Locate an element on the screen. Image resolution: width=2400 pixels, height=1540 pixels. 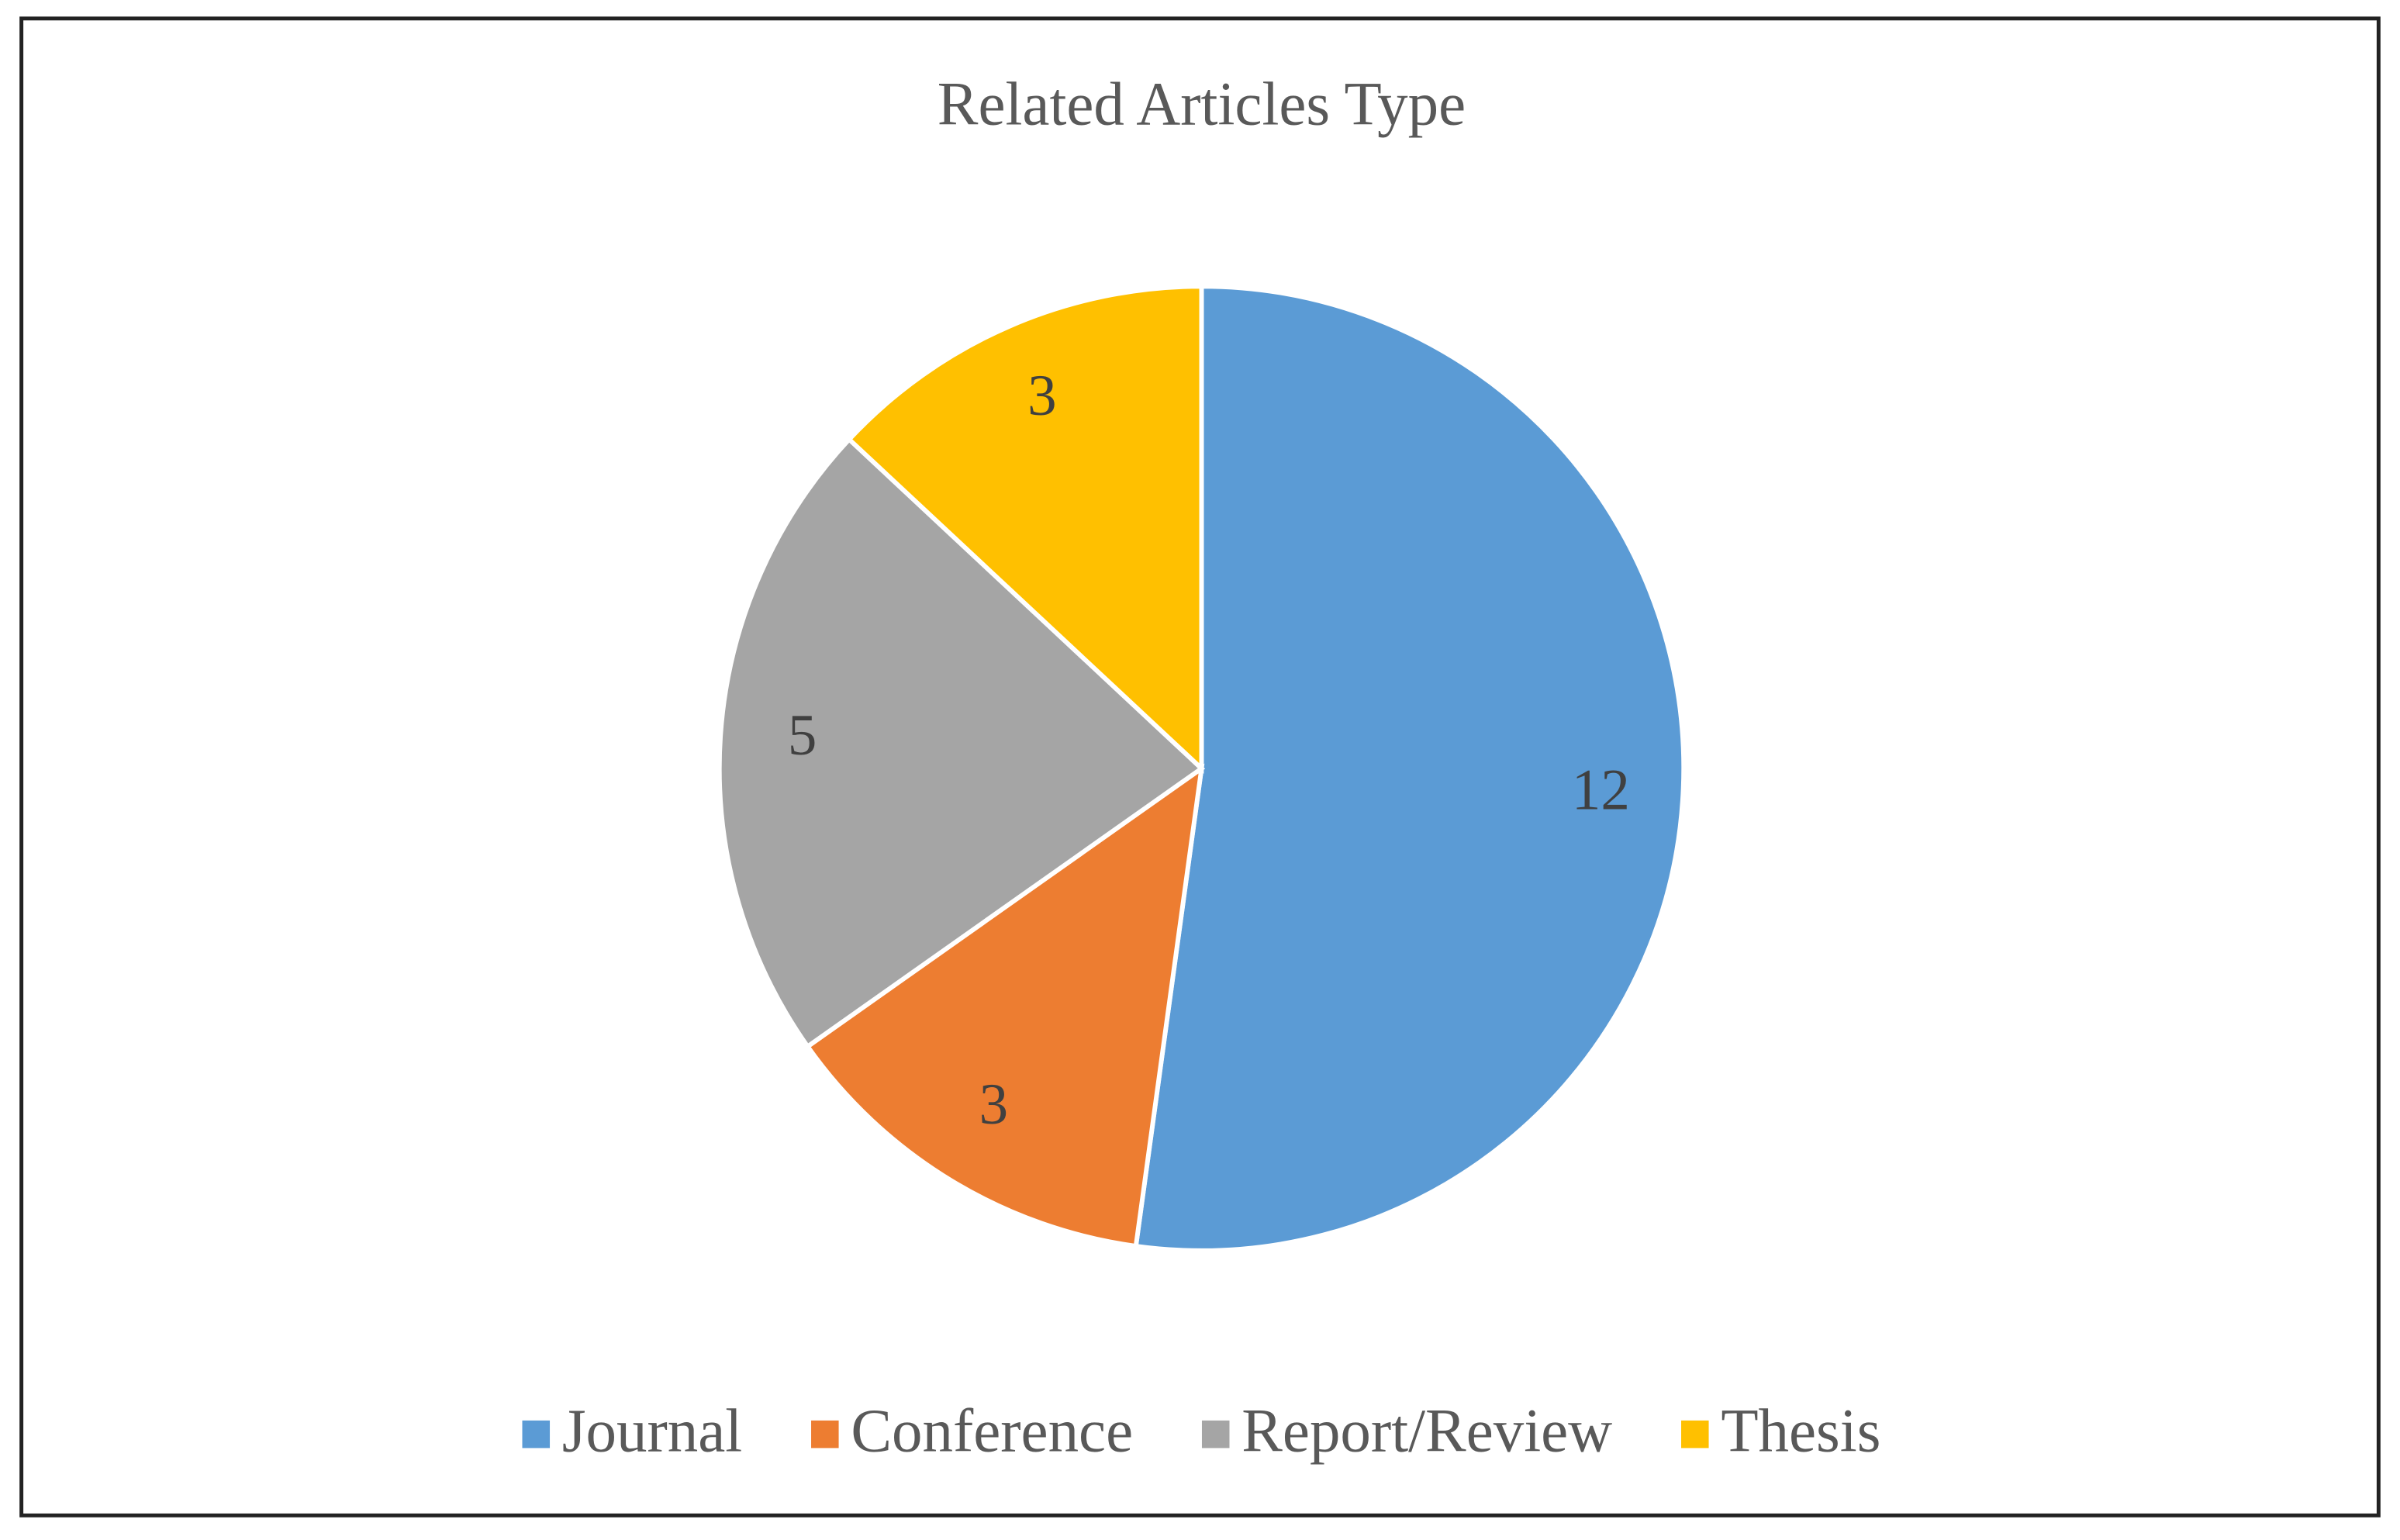
chart-title: Related Articles Type is located at coordinates (1202, 104).